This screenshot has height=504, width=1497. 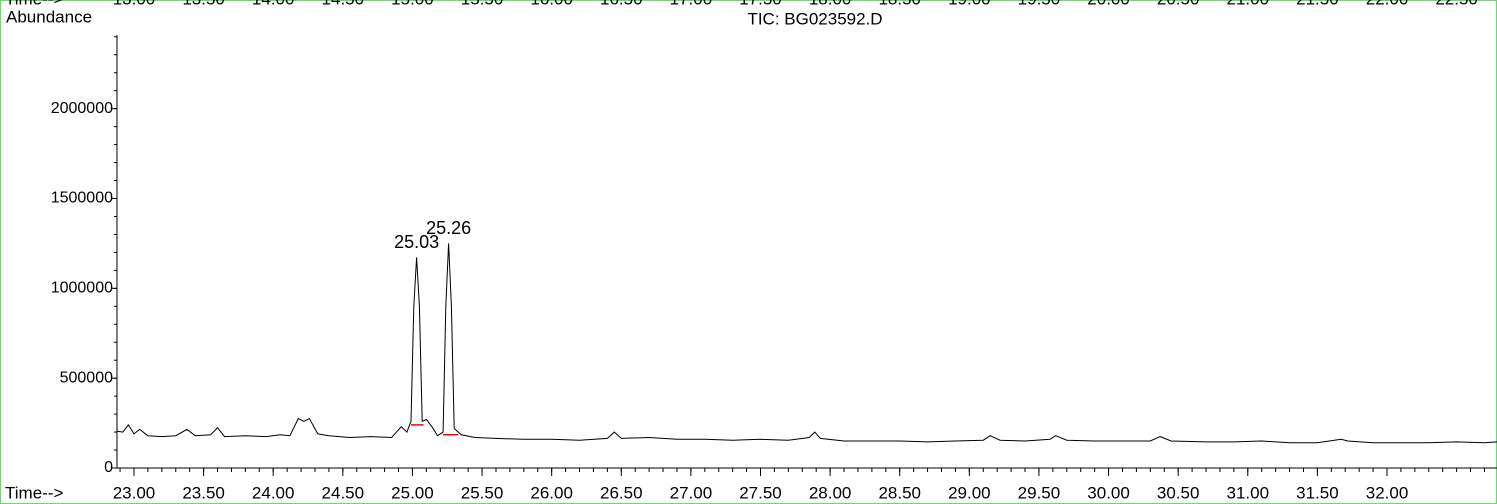 I want to click on y-tick-label: 0, so click(x=108, y=467).